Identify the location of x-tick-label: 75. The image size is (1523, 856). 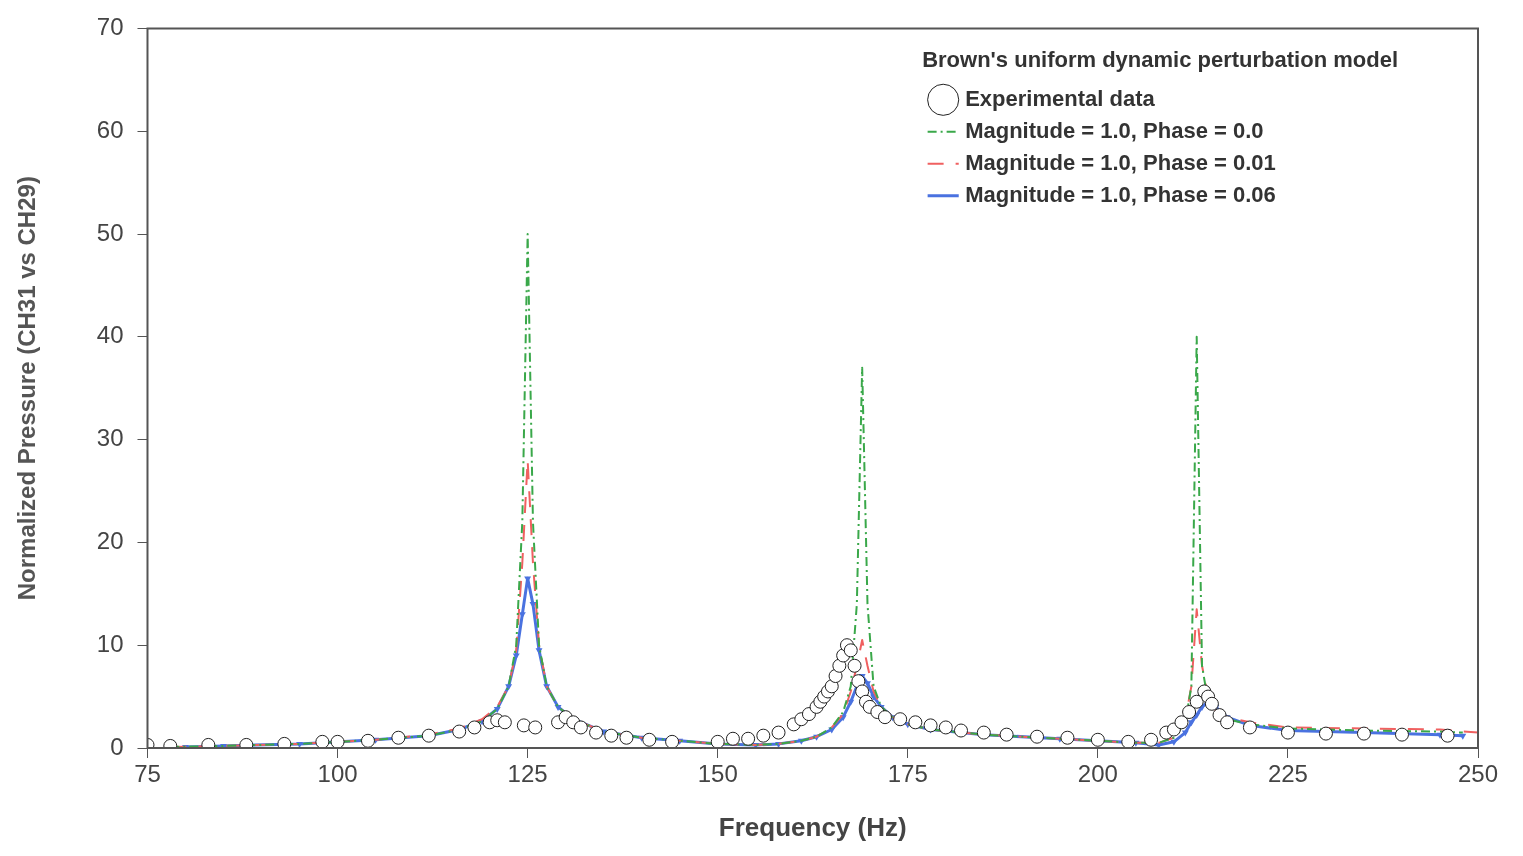
(147, 774).